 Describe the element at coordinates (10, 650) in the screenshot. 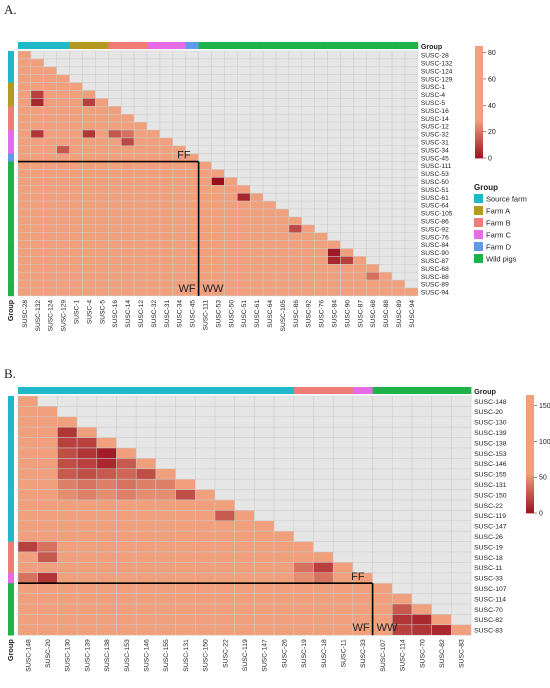

I see `row-group-label: Group` at that location.